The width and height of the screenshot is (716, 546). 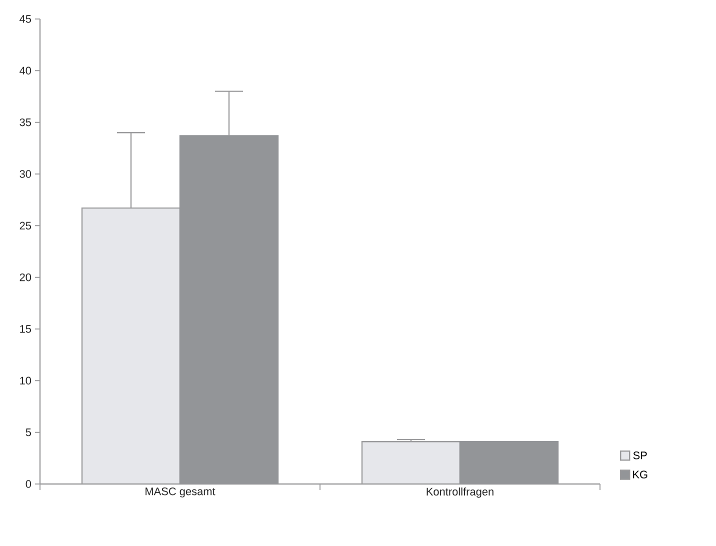 I want to click on y-tick-label: 25, so click(x=26, y=226).